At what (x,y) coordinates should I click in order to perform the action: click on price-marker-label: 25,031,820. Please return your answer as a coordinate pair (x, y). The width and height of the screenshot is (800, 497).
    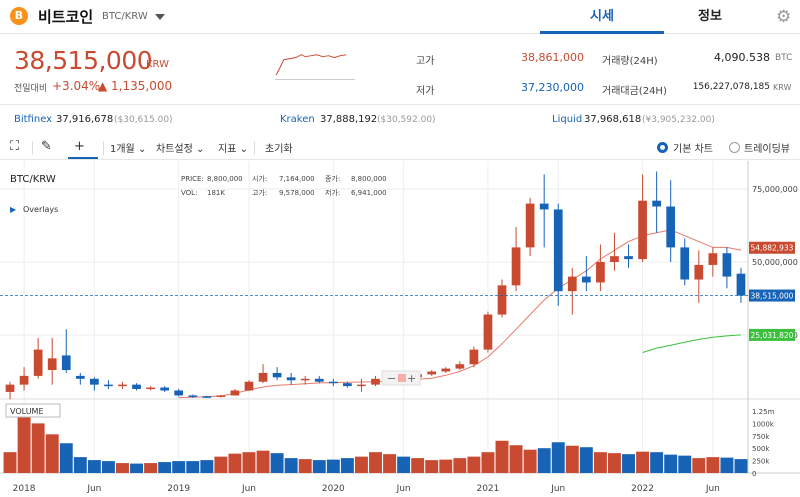
    Looking at the image, I should click on (772, 335).